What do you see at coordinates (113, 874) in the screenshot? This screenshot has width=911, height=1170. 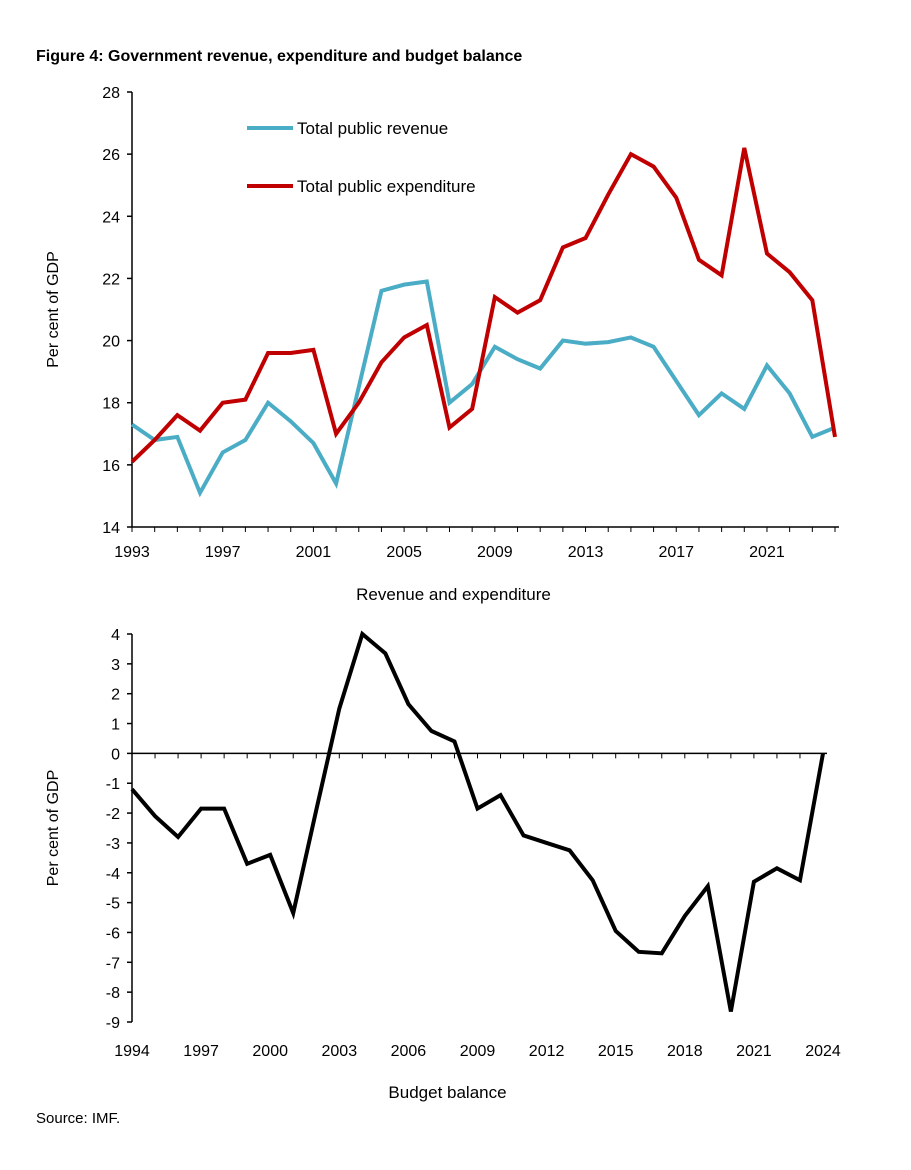 I see `y-tick-label: -4` at bounding box center [113, 874].